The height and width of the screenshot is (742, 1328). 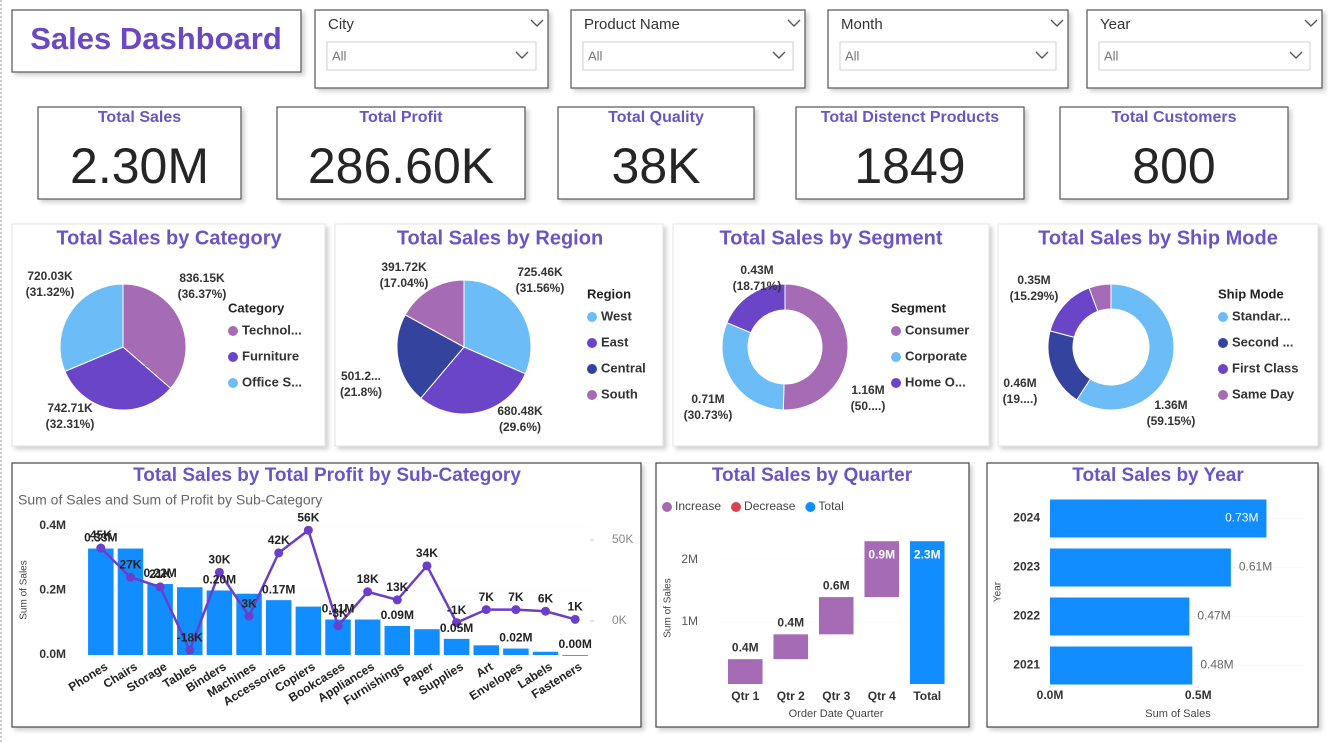 I want to click on data-label: 0.61M, so click(x=1255, y=567).